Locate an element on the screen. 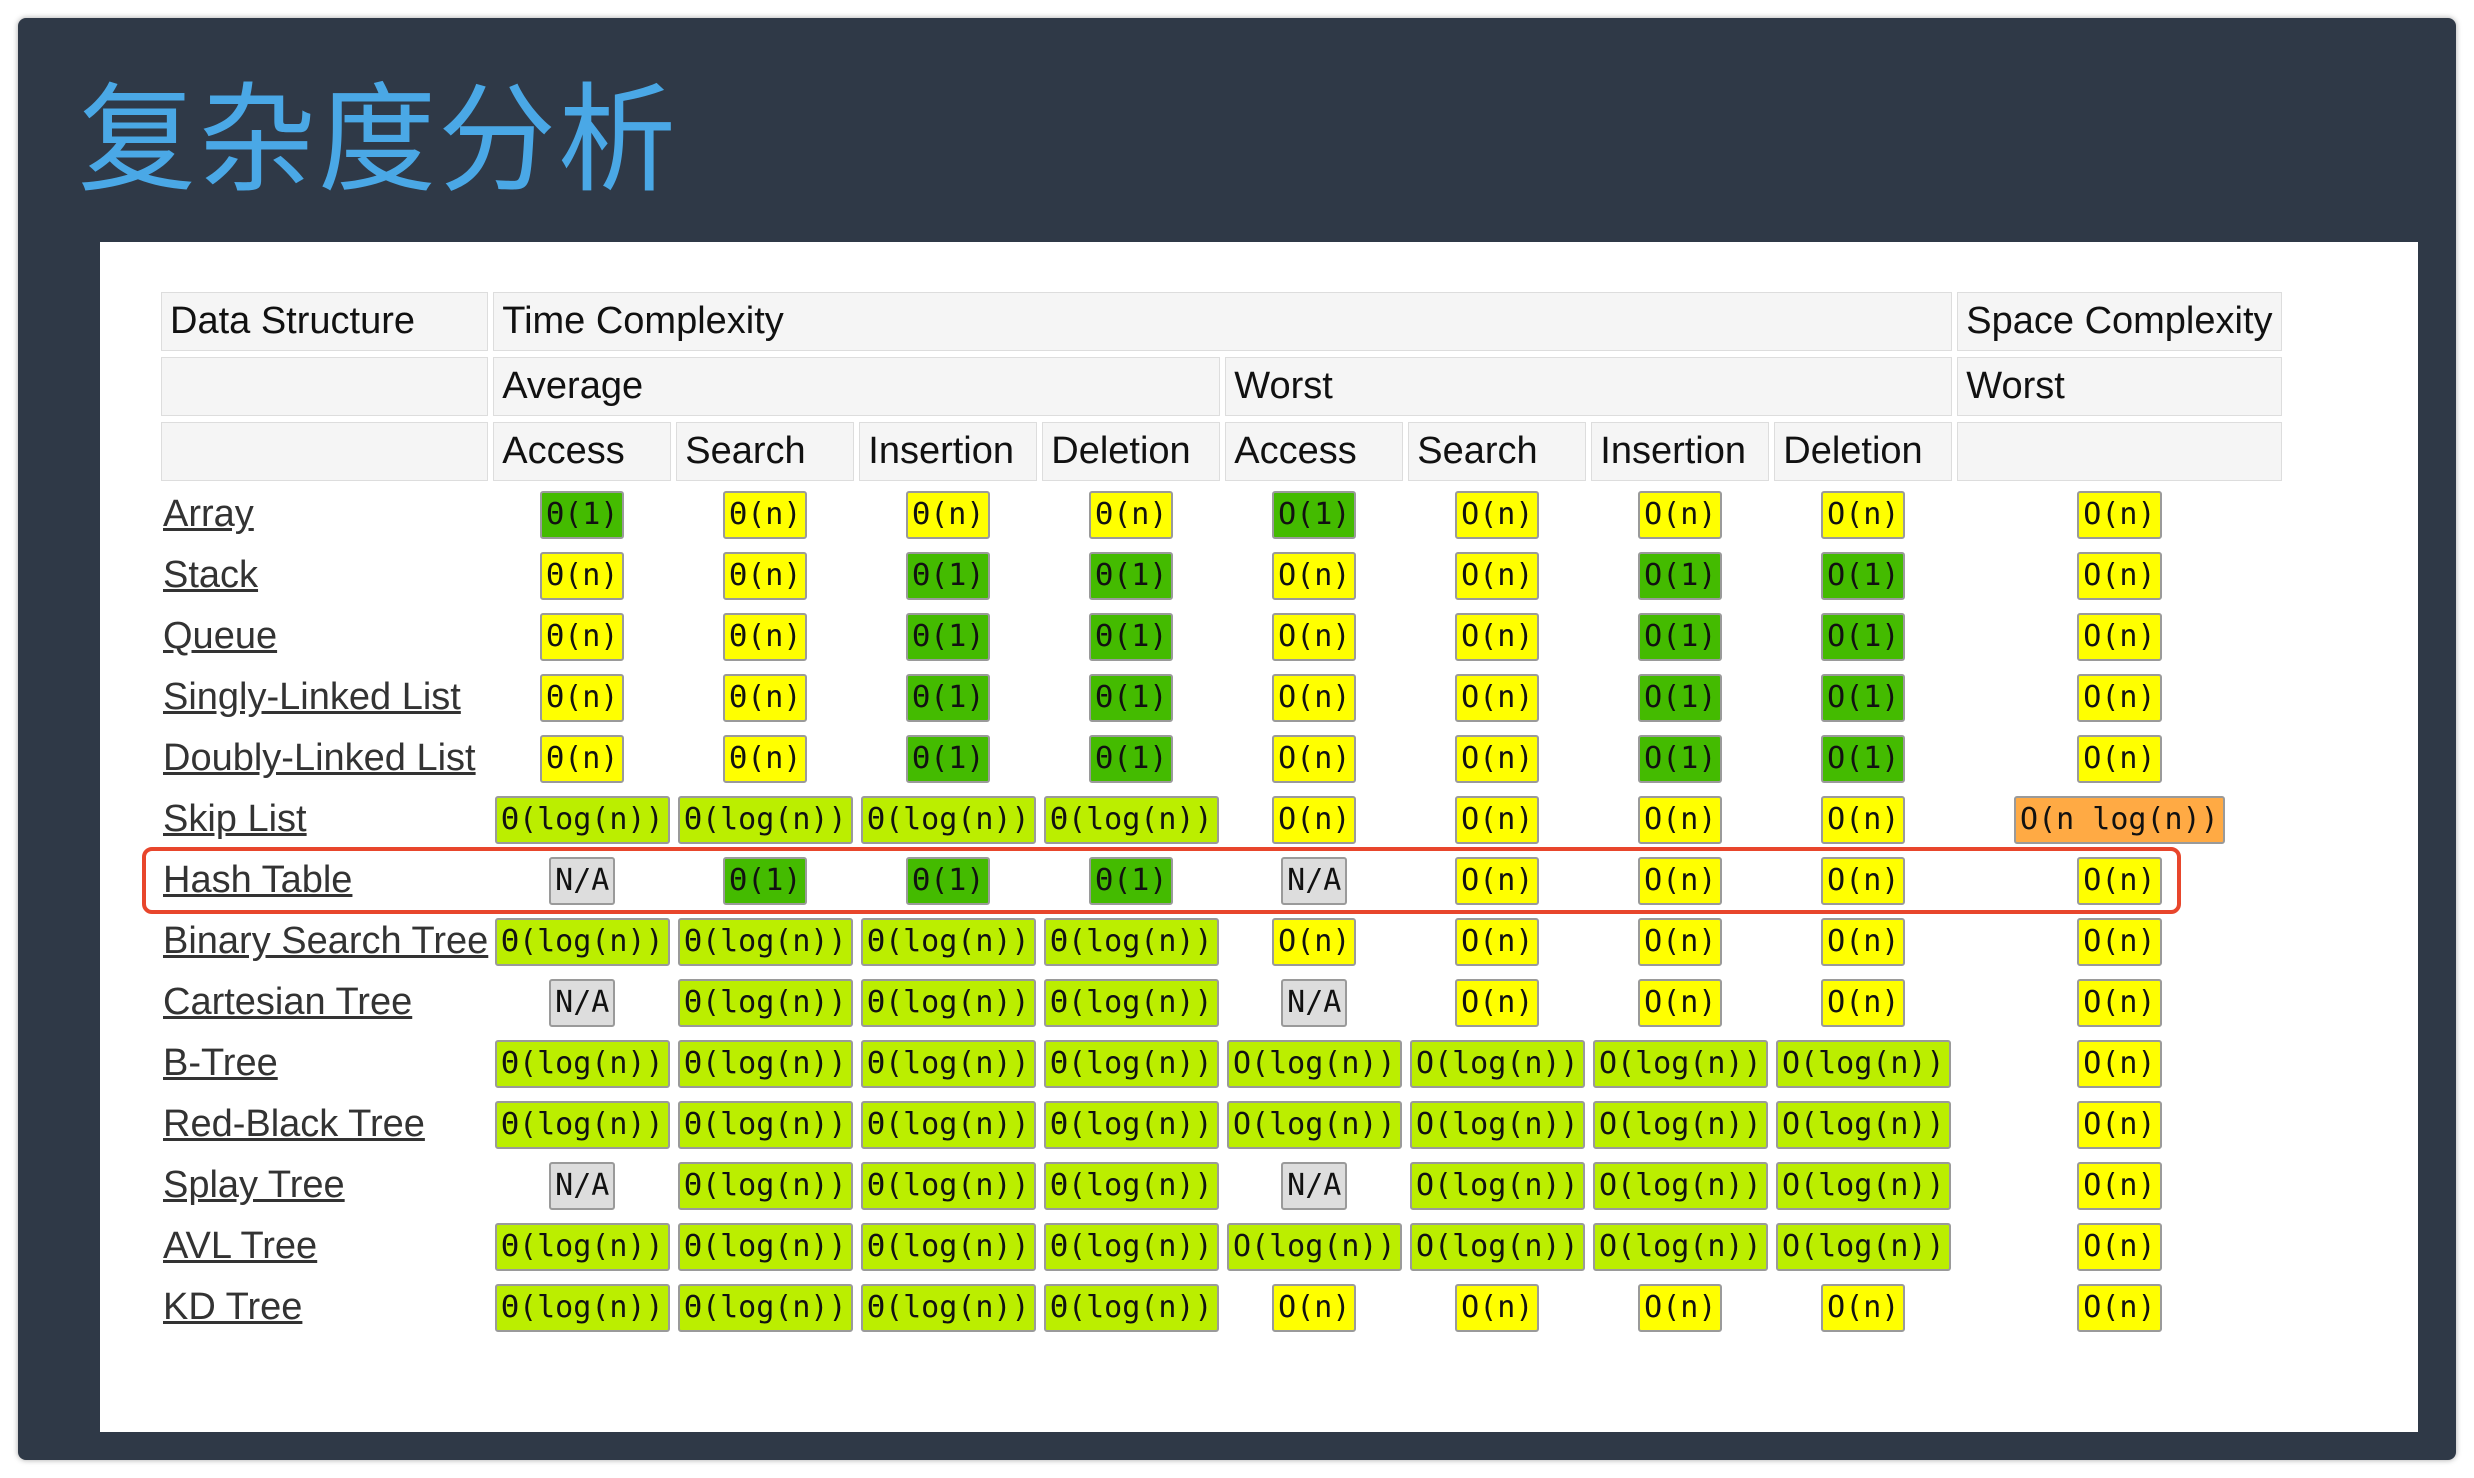  data-structure-link: Queue is located at coordinates (220, 636).